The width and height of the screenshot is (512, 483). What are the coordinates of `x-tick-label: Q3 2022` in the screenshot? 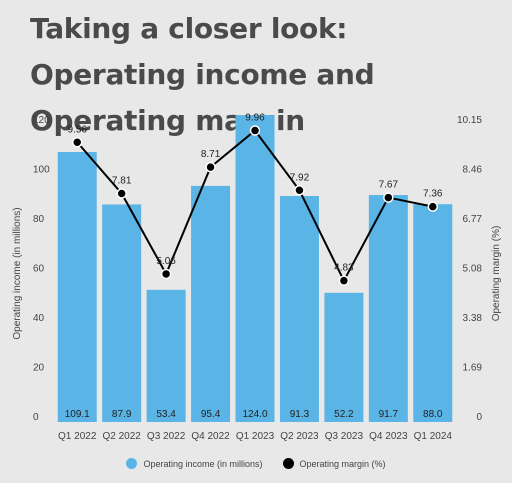 It's located at (166, 436).